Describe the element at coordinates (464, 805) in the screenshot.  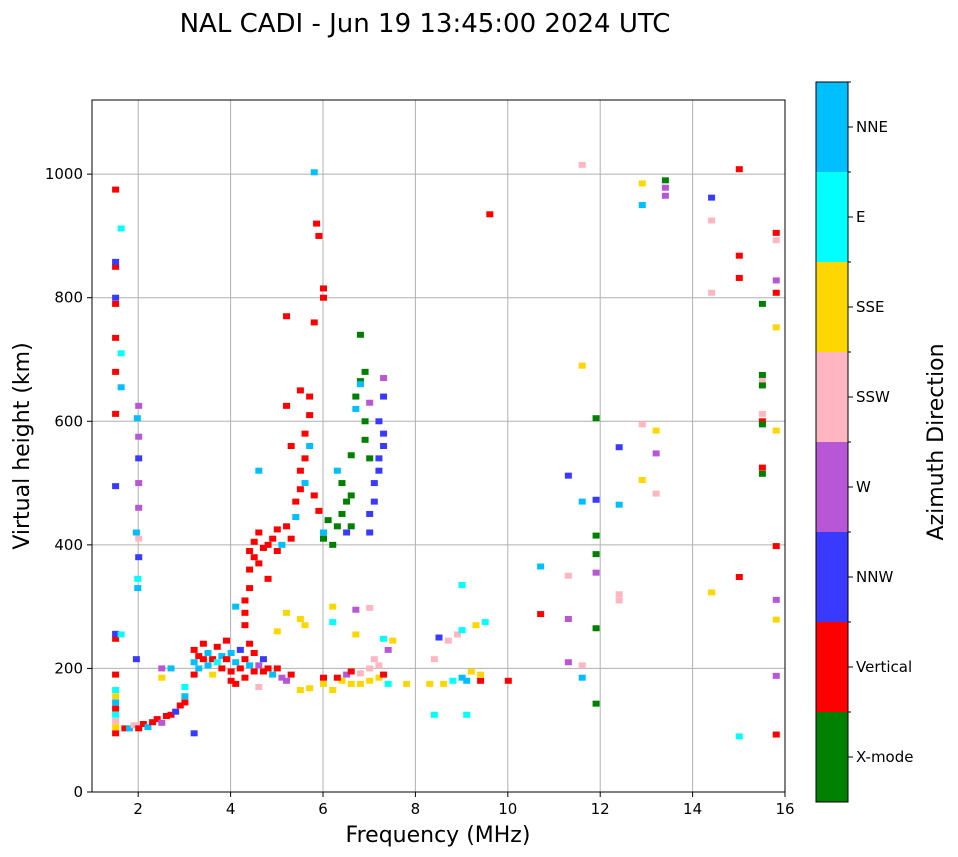
I see `x-axis-ticks: 2 4 6 8 10 12 14 16` at that location.